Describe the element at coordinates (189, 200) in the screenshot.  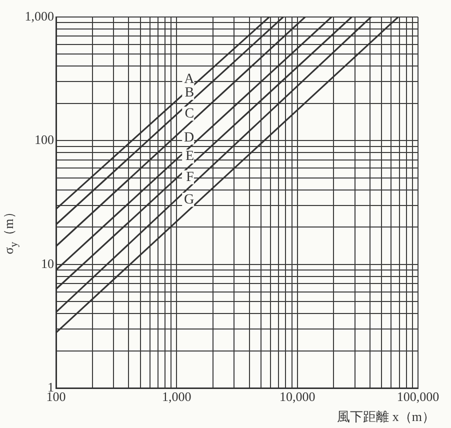
I see `series-label: G` at that location.